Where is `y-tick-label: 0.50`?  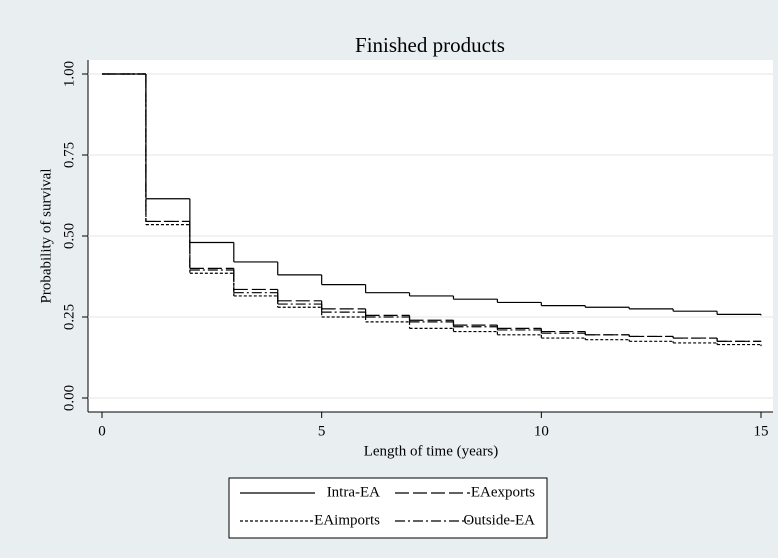
y-tick-label: 0.50 is located at coordinates (69, 236).